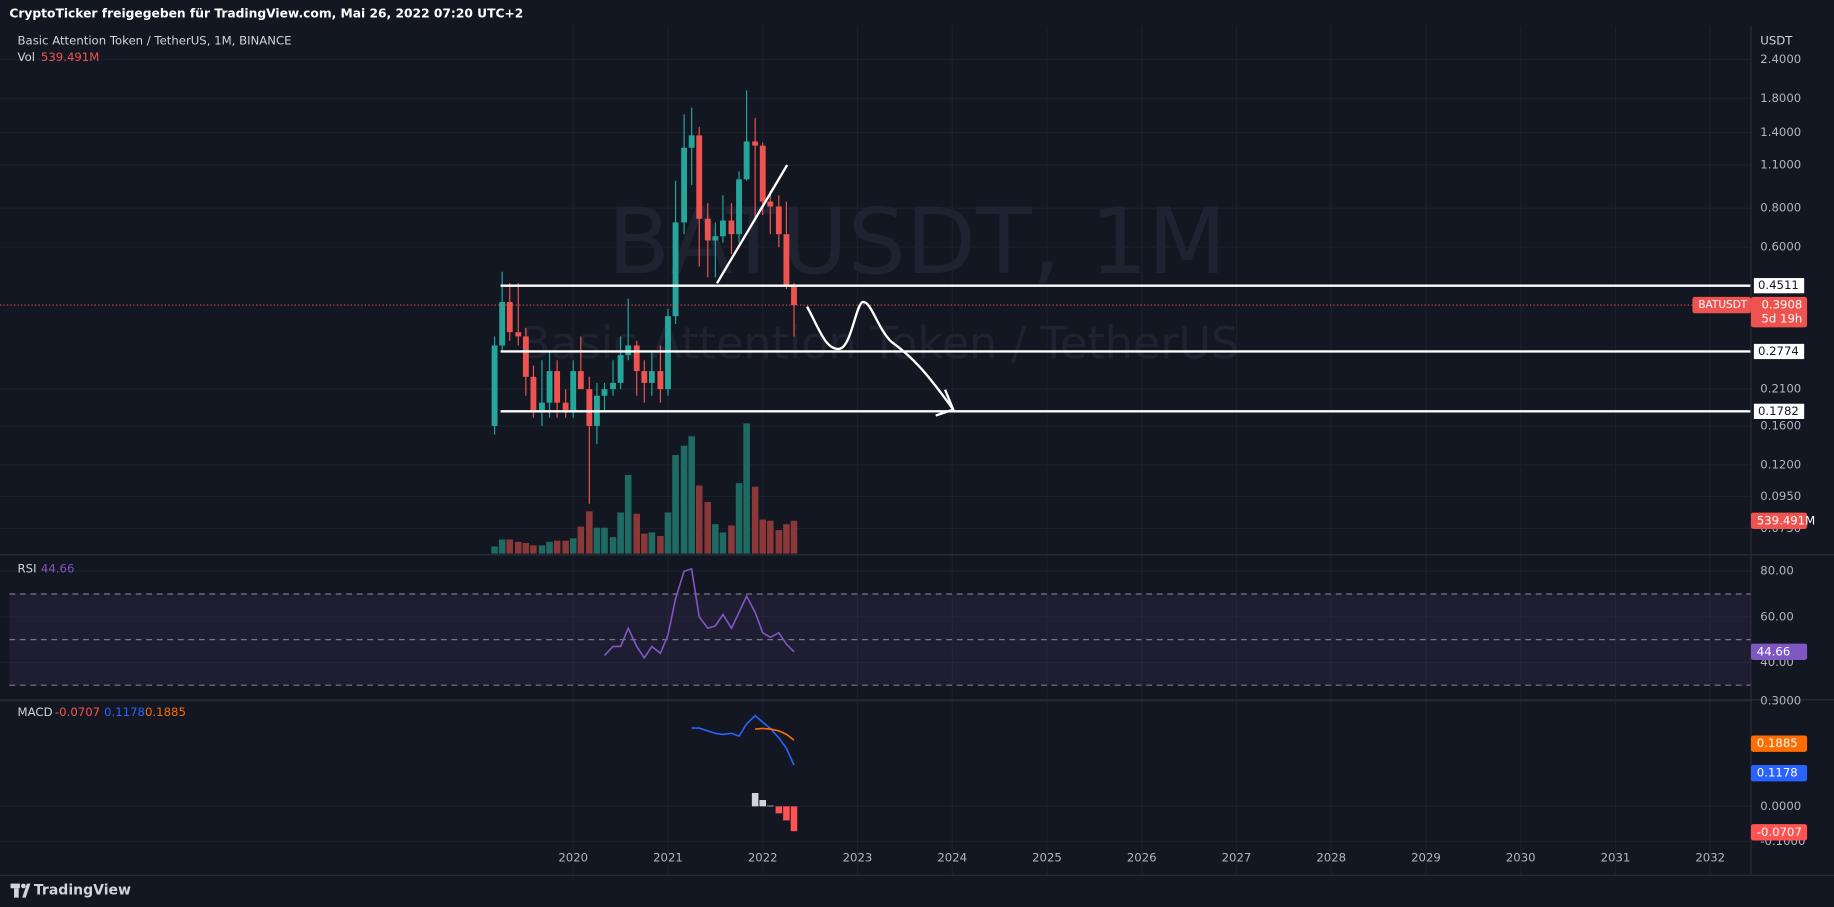 The height and width of the screenshot is (907, 1834). What do you see at coordinates (1780, 247) in the screenshot?
I see `y-tick-label: 0.6000` at bounding box center [1780, 247].